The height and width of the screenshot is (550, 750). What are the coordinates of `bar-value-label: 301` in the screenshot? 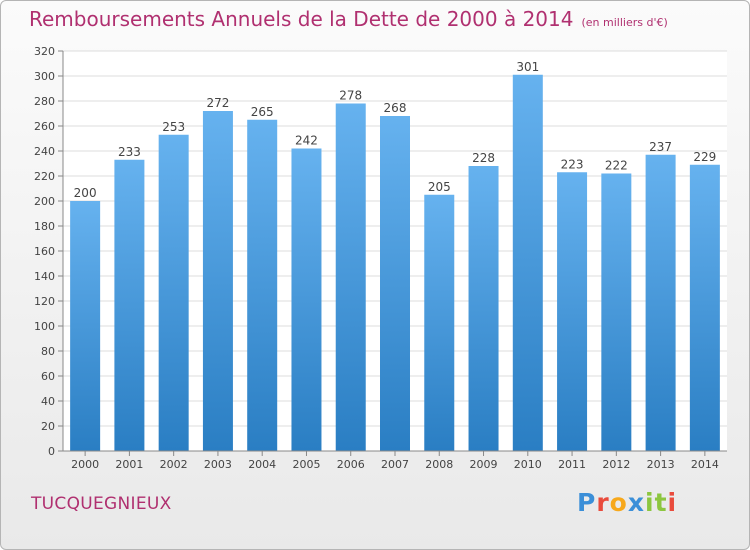 It's located at (527, 67).